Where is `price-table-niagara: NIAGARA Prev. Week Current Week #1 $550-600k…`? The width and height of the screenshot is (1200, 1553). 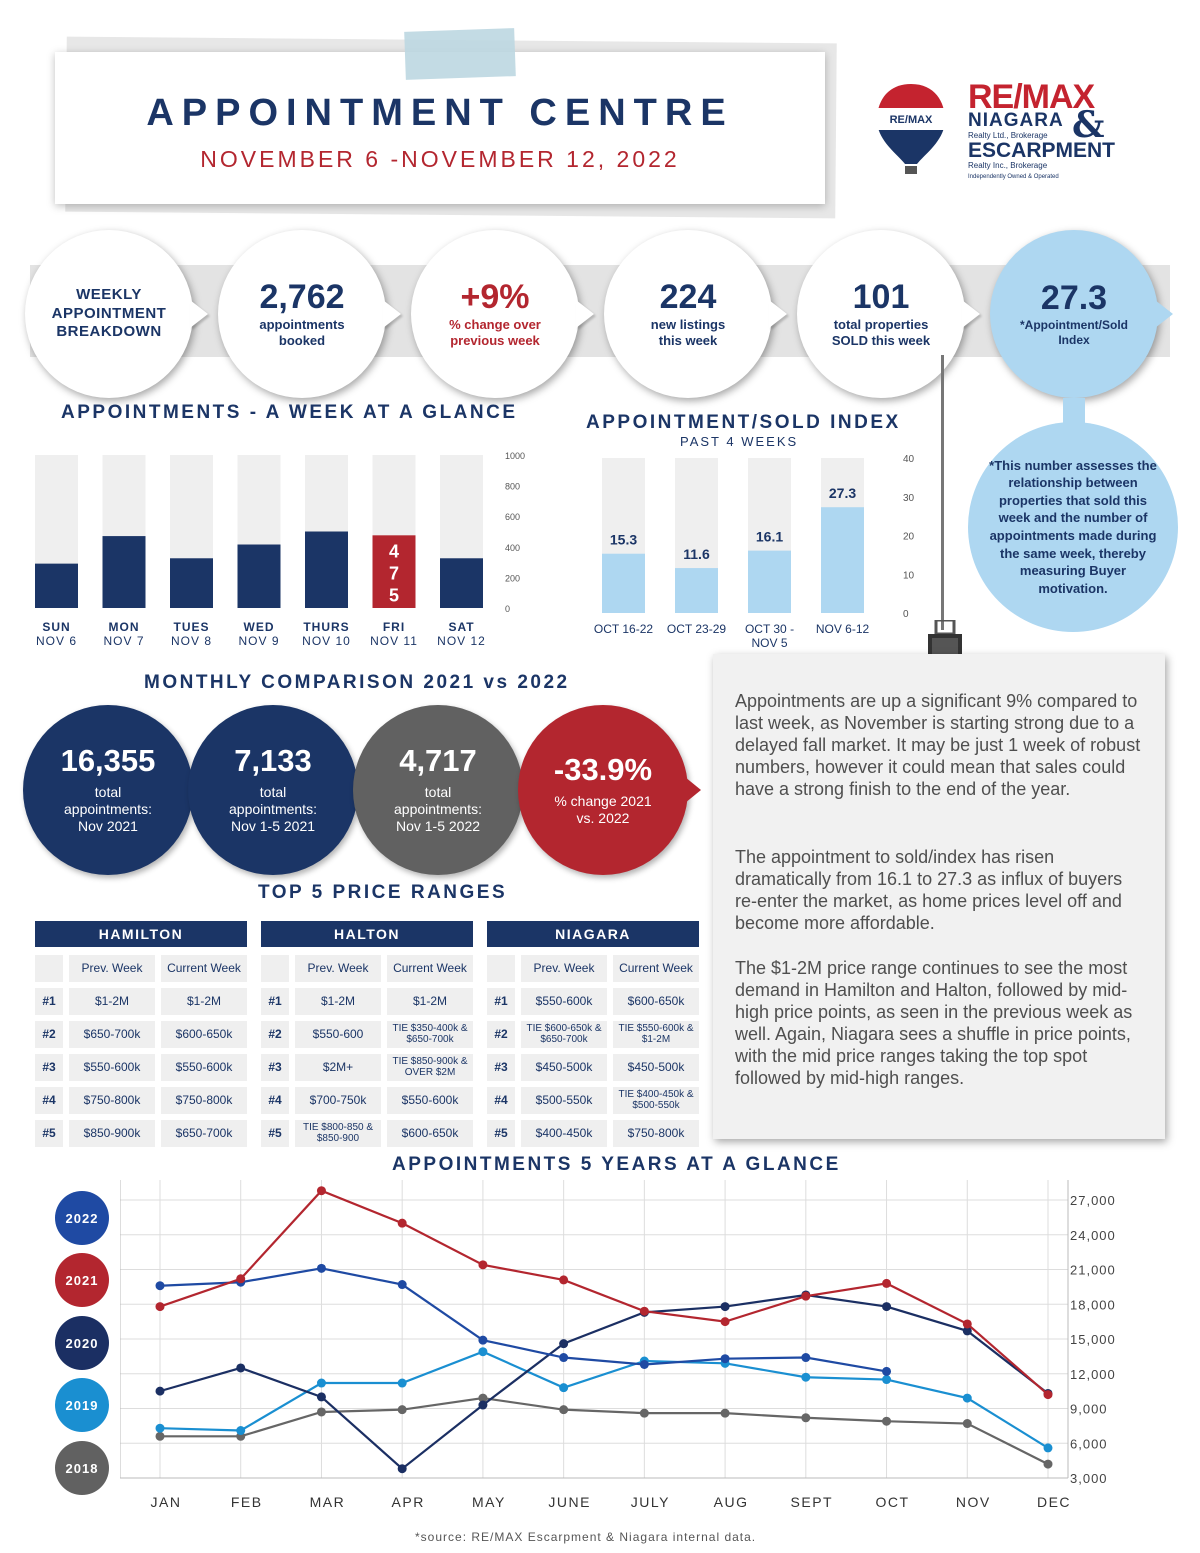
price-table-niagara: NIAGARA Prev. Week Current Week #1 $550-600k… is located at coordinates (593, 1034).